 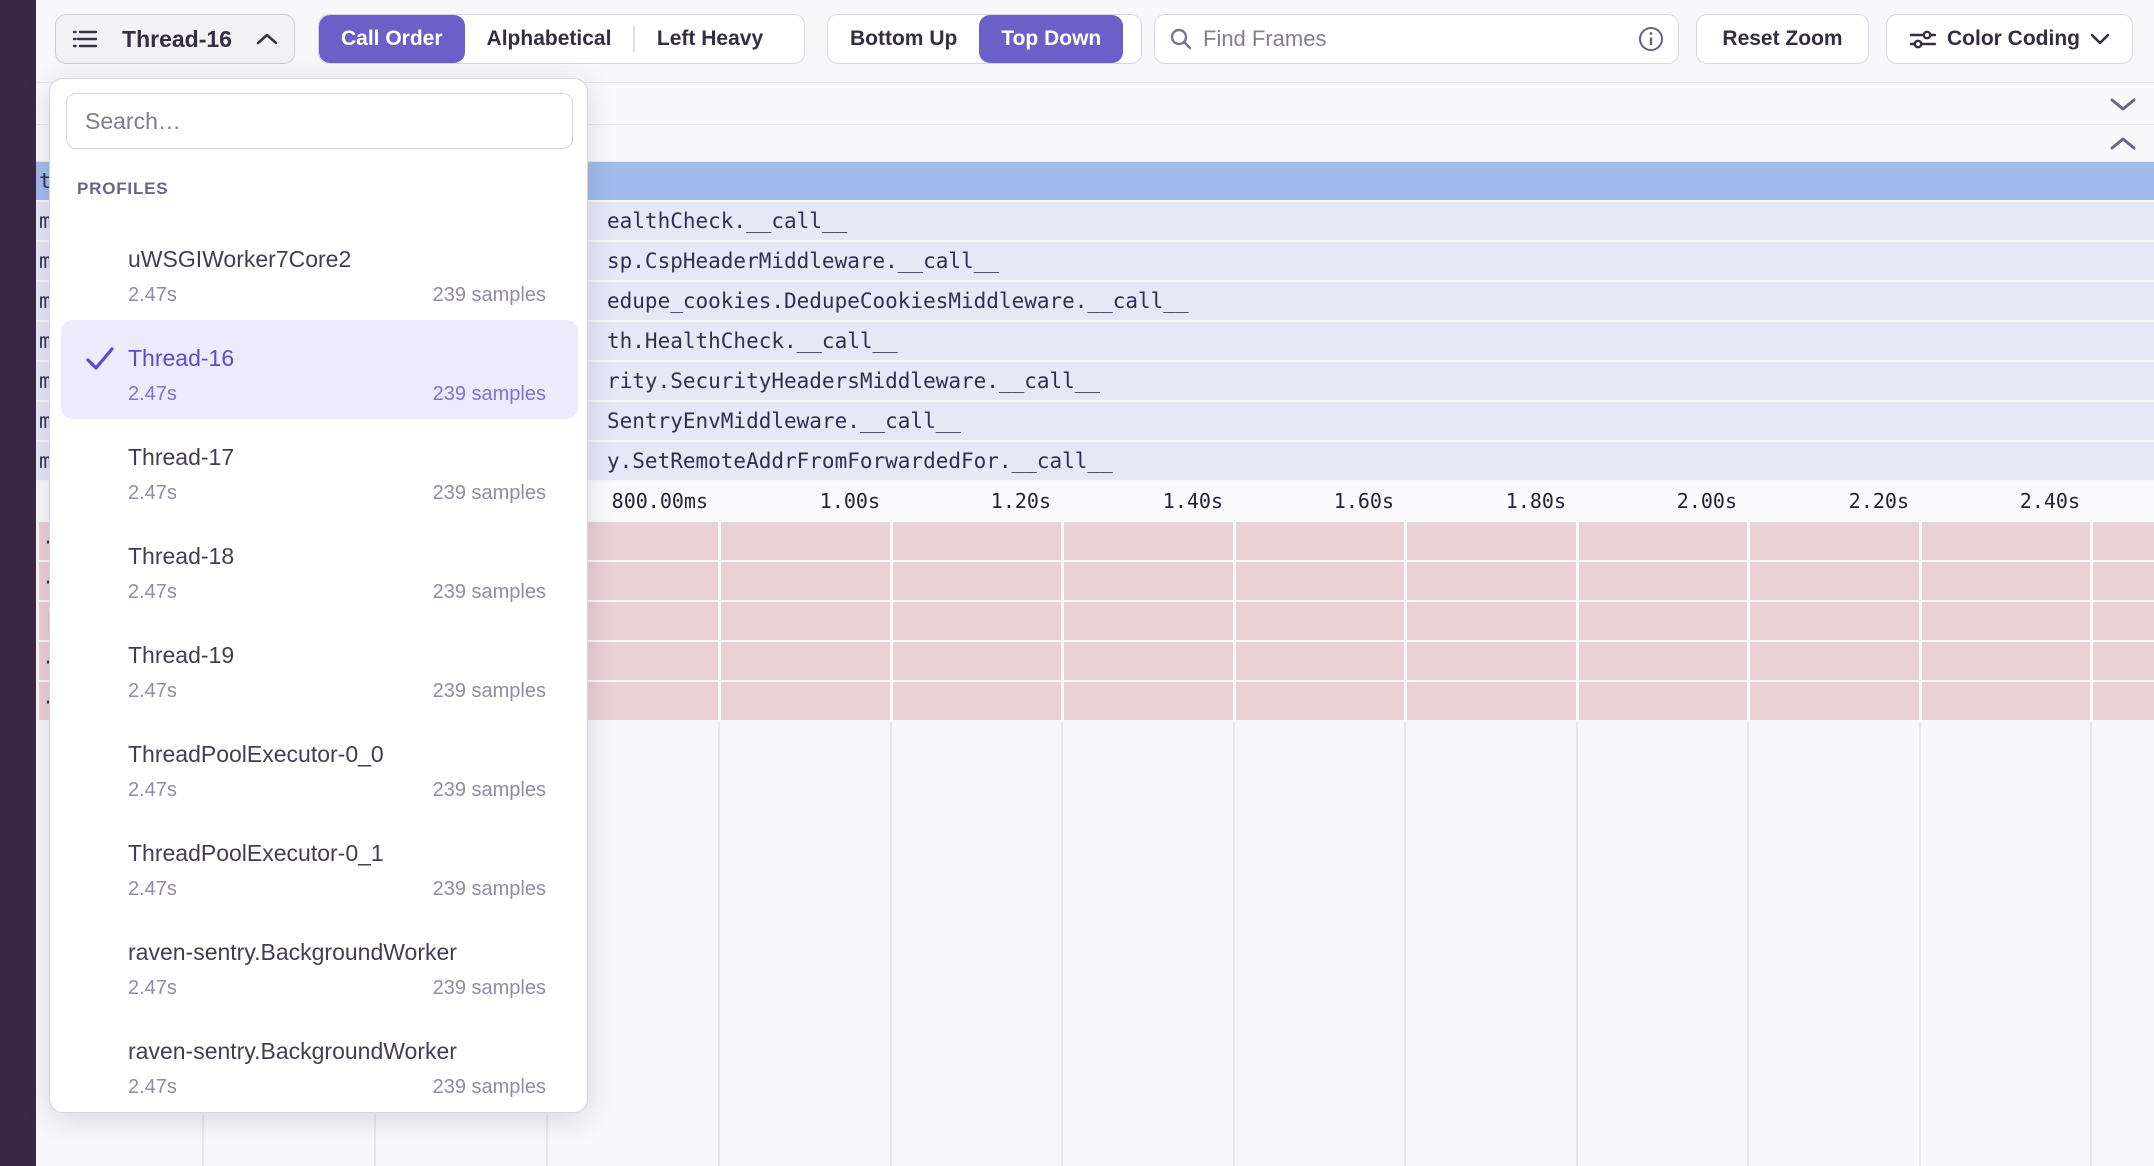 I want to click on profile-option: uWSGIWorker7Core2 2.47s 239 samples, so click(x=319, y=270).